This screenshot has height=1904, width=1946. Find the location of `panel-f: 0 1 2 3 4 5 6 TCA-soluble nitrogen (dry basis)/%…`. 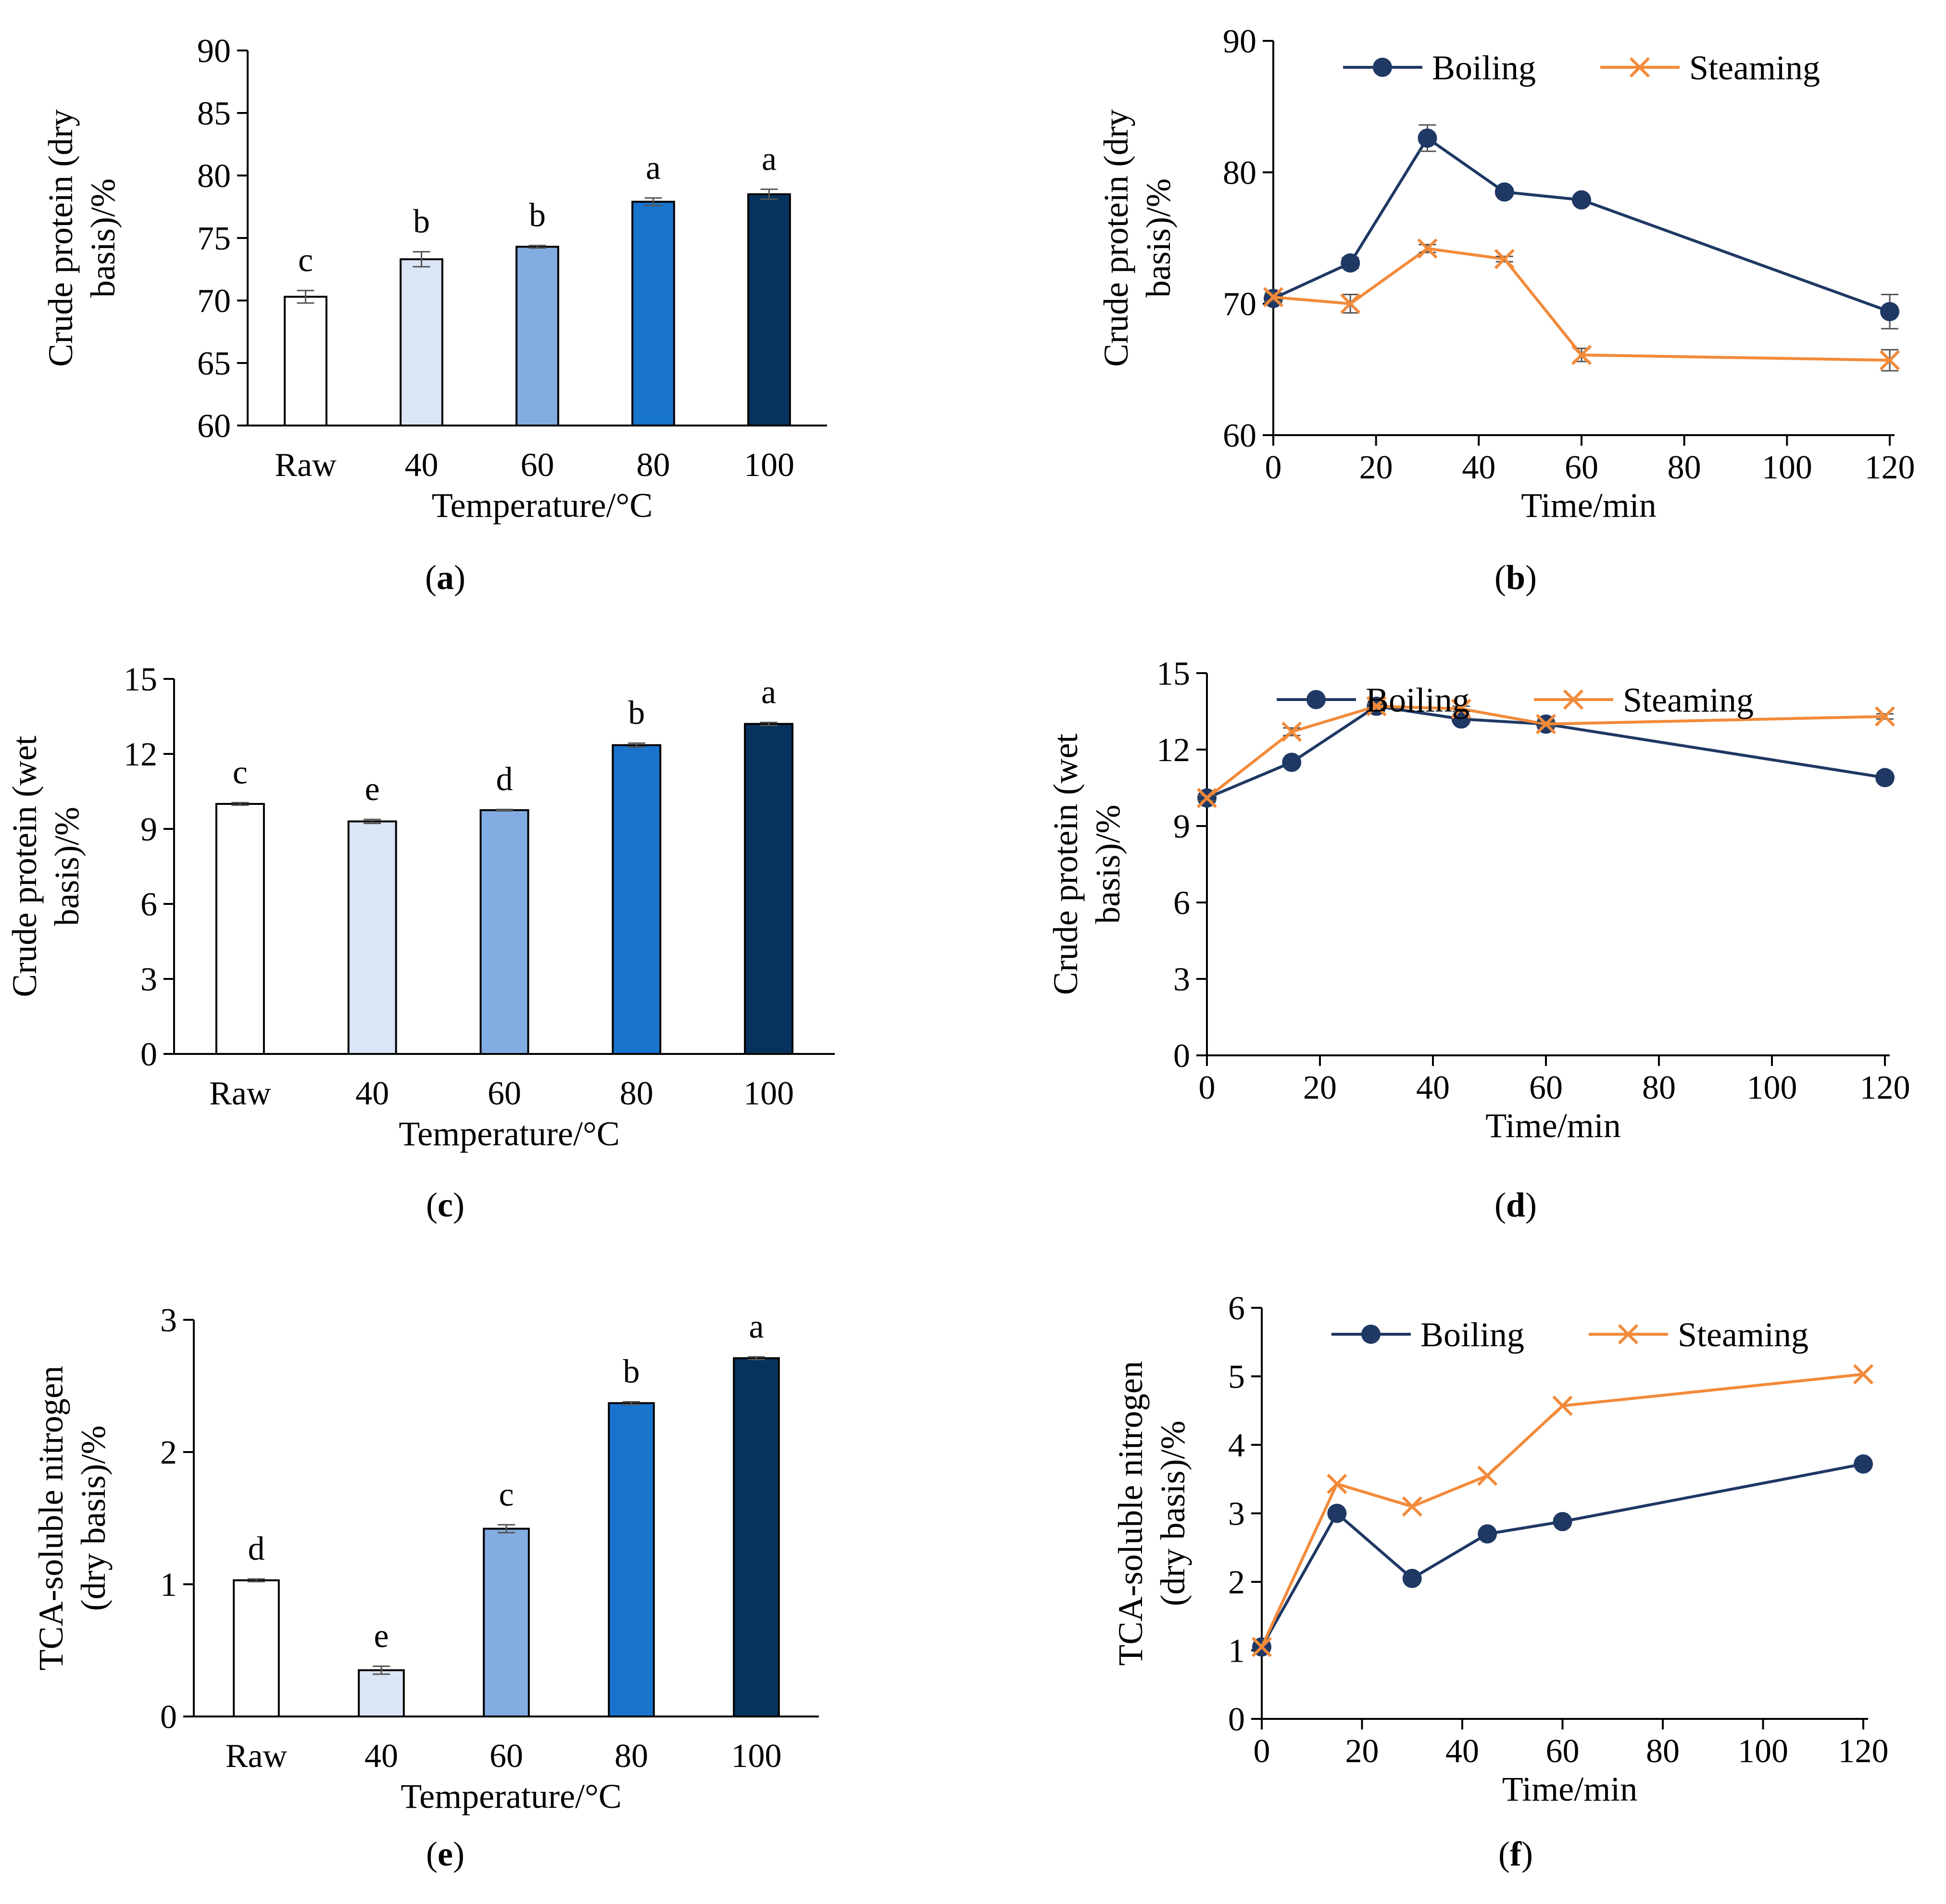

panel-f: 0 1 2 3 4 5 6 TCA-soluble nitrogen (dry basis)/%… is located at coordinates (1500, 1581).